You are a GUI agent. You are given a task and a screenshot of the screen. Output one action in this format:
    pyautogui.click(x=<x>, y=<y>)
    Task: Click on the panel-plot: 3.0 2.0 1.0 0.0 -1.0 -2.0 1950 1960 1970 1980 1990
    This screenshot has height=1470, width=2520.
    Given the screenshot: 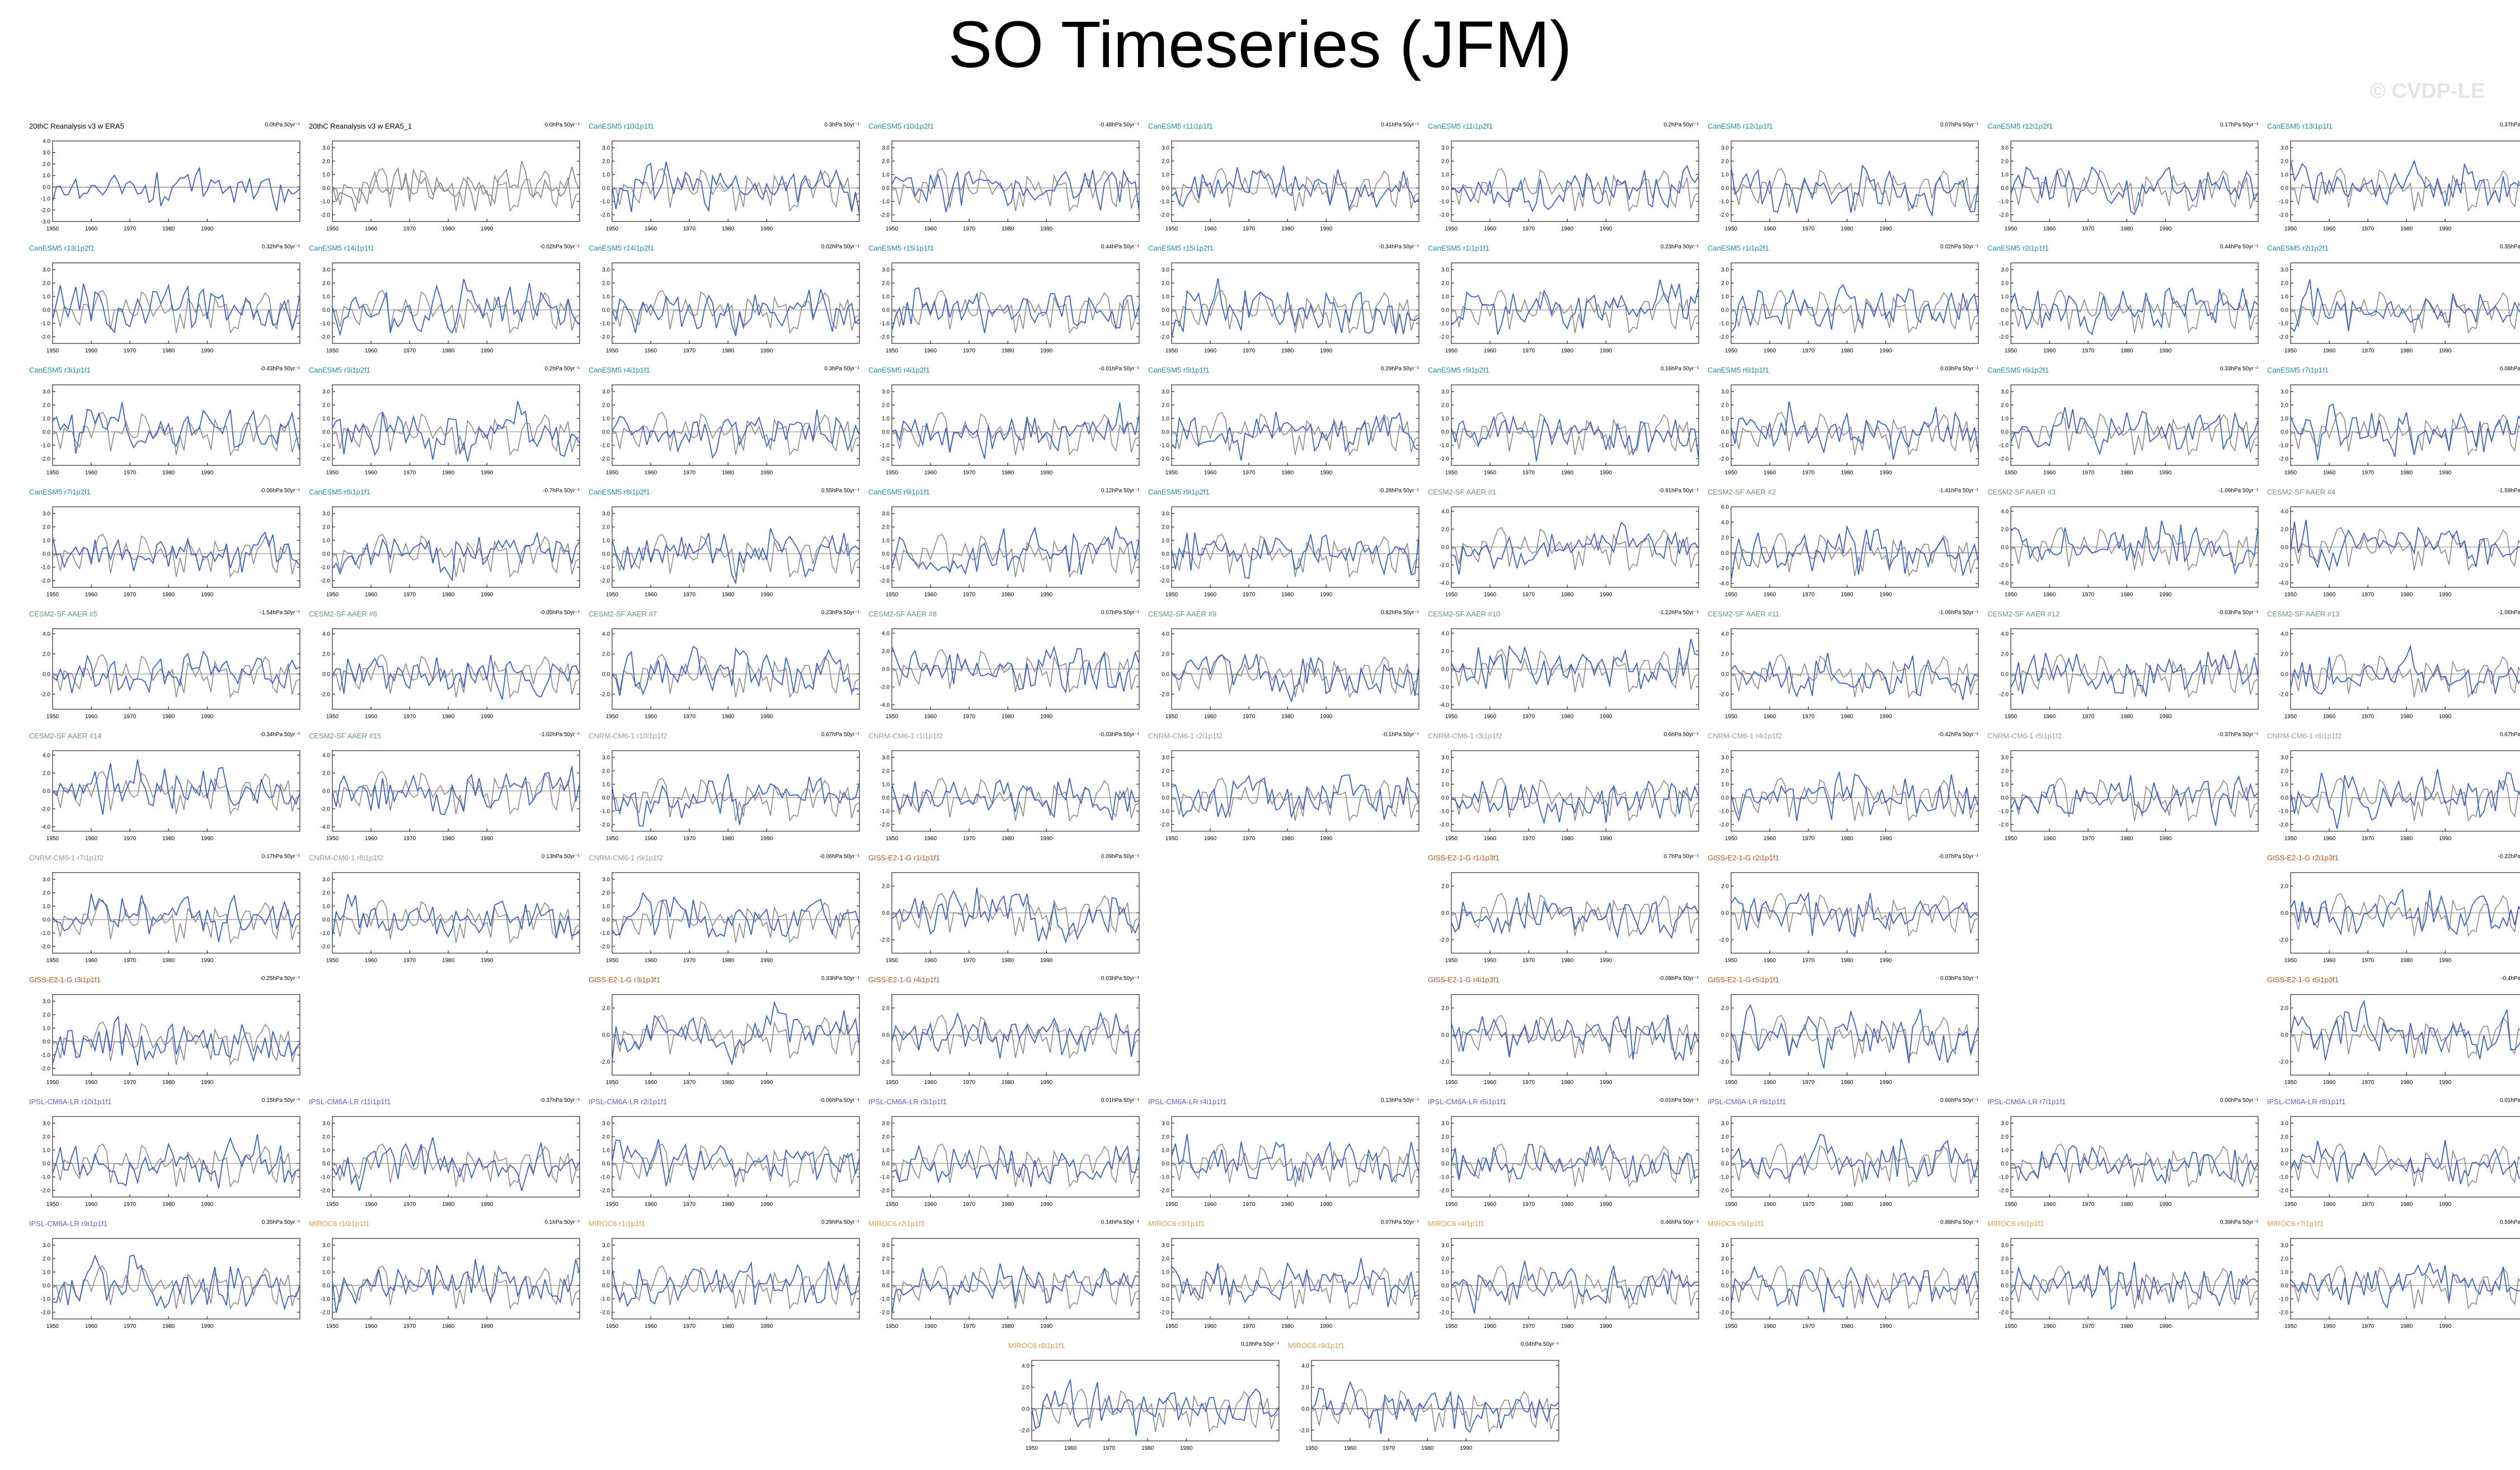 What is the action you would take?
    pyautogui.click(x=170, y=1040)
    